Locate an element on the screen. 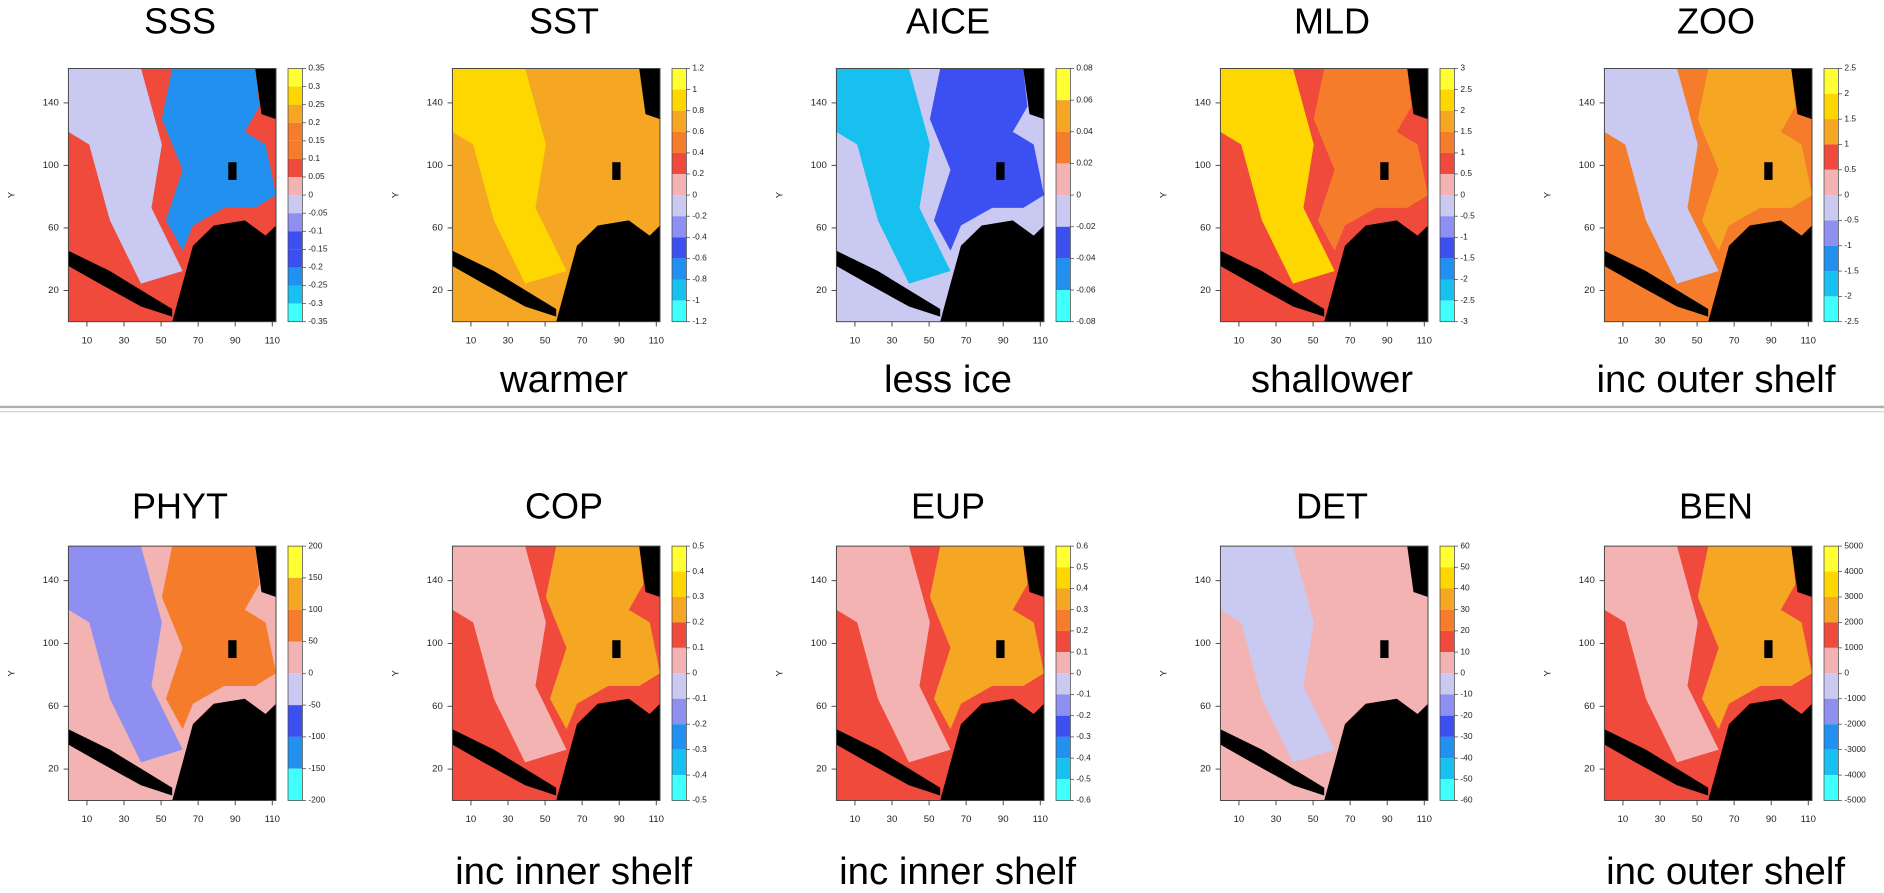  colorbar-label: -0.2 is located at coordinates (315, 267).